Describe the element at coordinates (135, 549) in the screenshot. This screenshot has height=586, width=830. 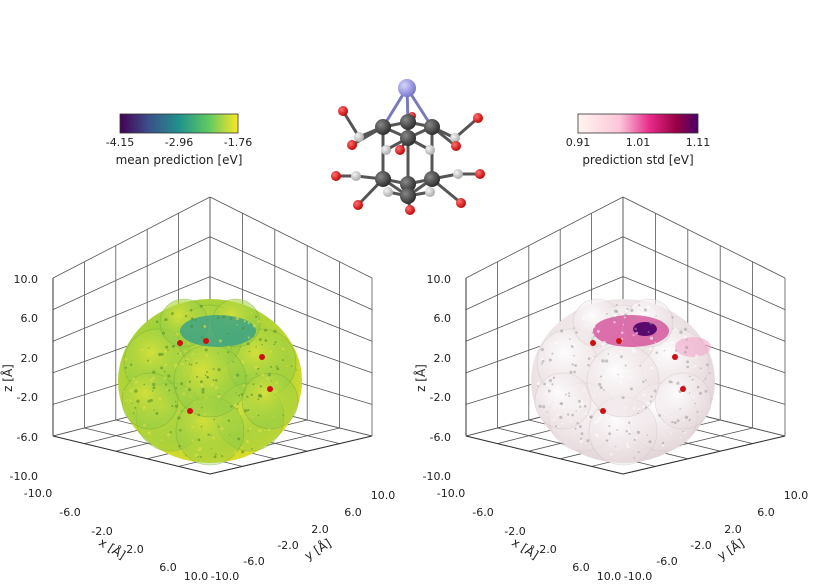
I see `x-tick-label: 2.0` at that location.